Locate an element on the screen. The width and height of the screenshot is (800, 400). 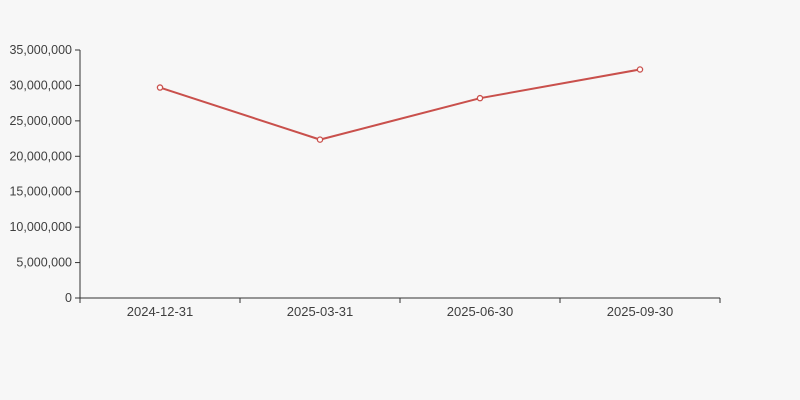
x-tick-label: 2025-06-30 is located at coordinates (480, 311).